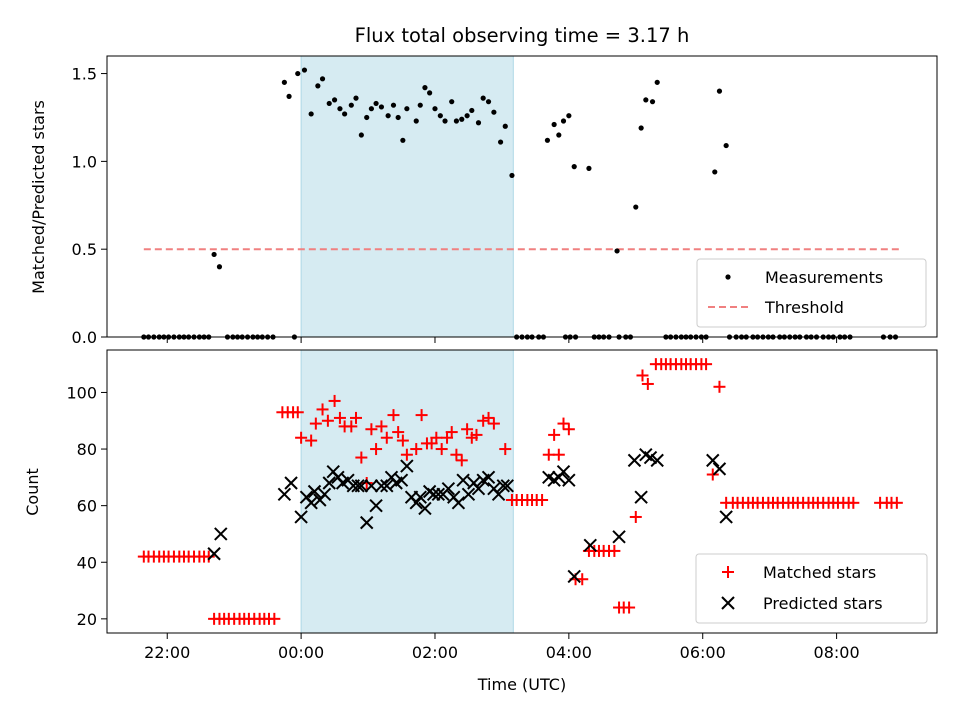 The image size is (960, 720). I want to click on y-tick-label: 20, so click(87, 619).